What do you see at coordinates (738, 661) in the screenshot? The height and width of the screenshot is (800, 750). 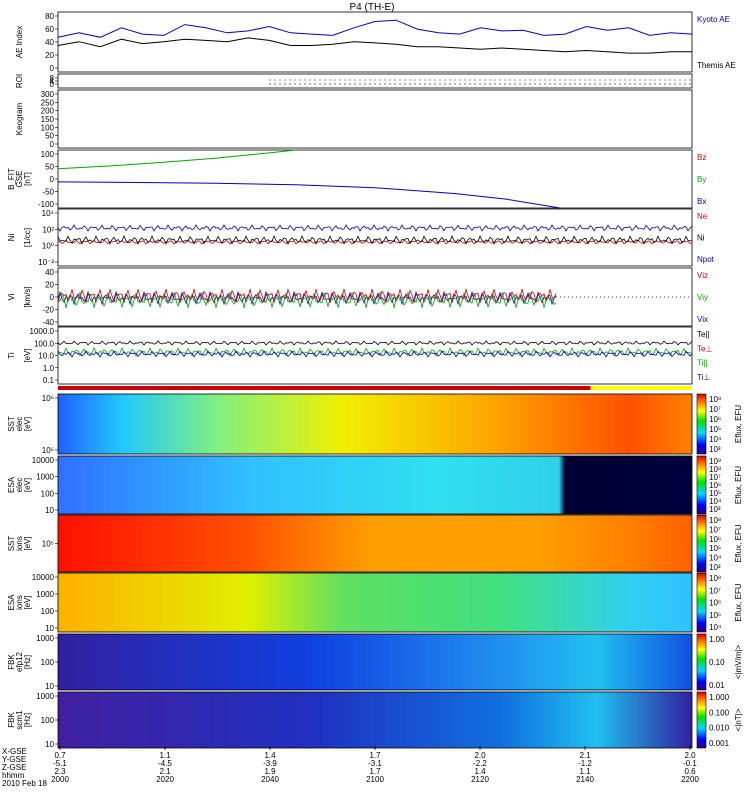 I see `colorbar-label: <|mV/m|>` at bounding box center [738, 661].